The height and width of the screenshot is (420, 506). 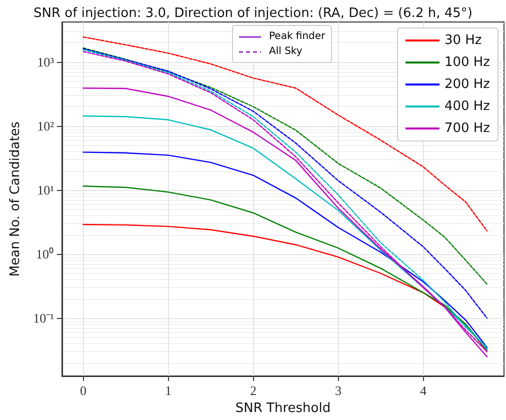 What do you see at coordinates (253, 13) in the screenshot?
I see `chart-title: SNR of injection: 3.0, Direction of injection: (RA, Dec) = (6.2 h, 45°)` at bounding box center [253, 13].